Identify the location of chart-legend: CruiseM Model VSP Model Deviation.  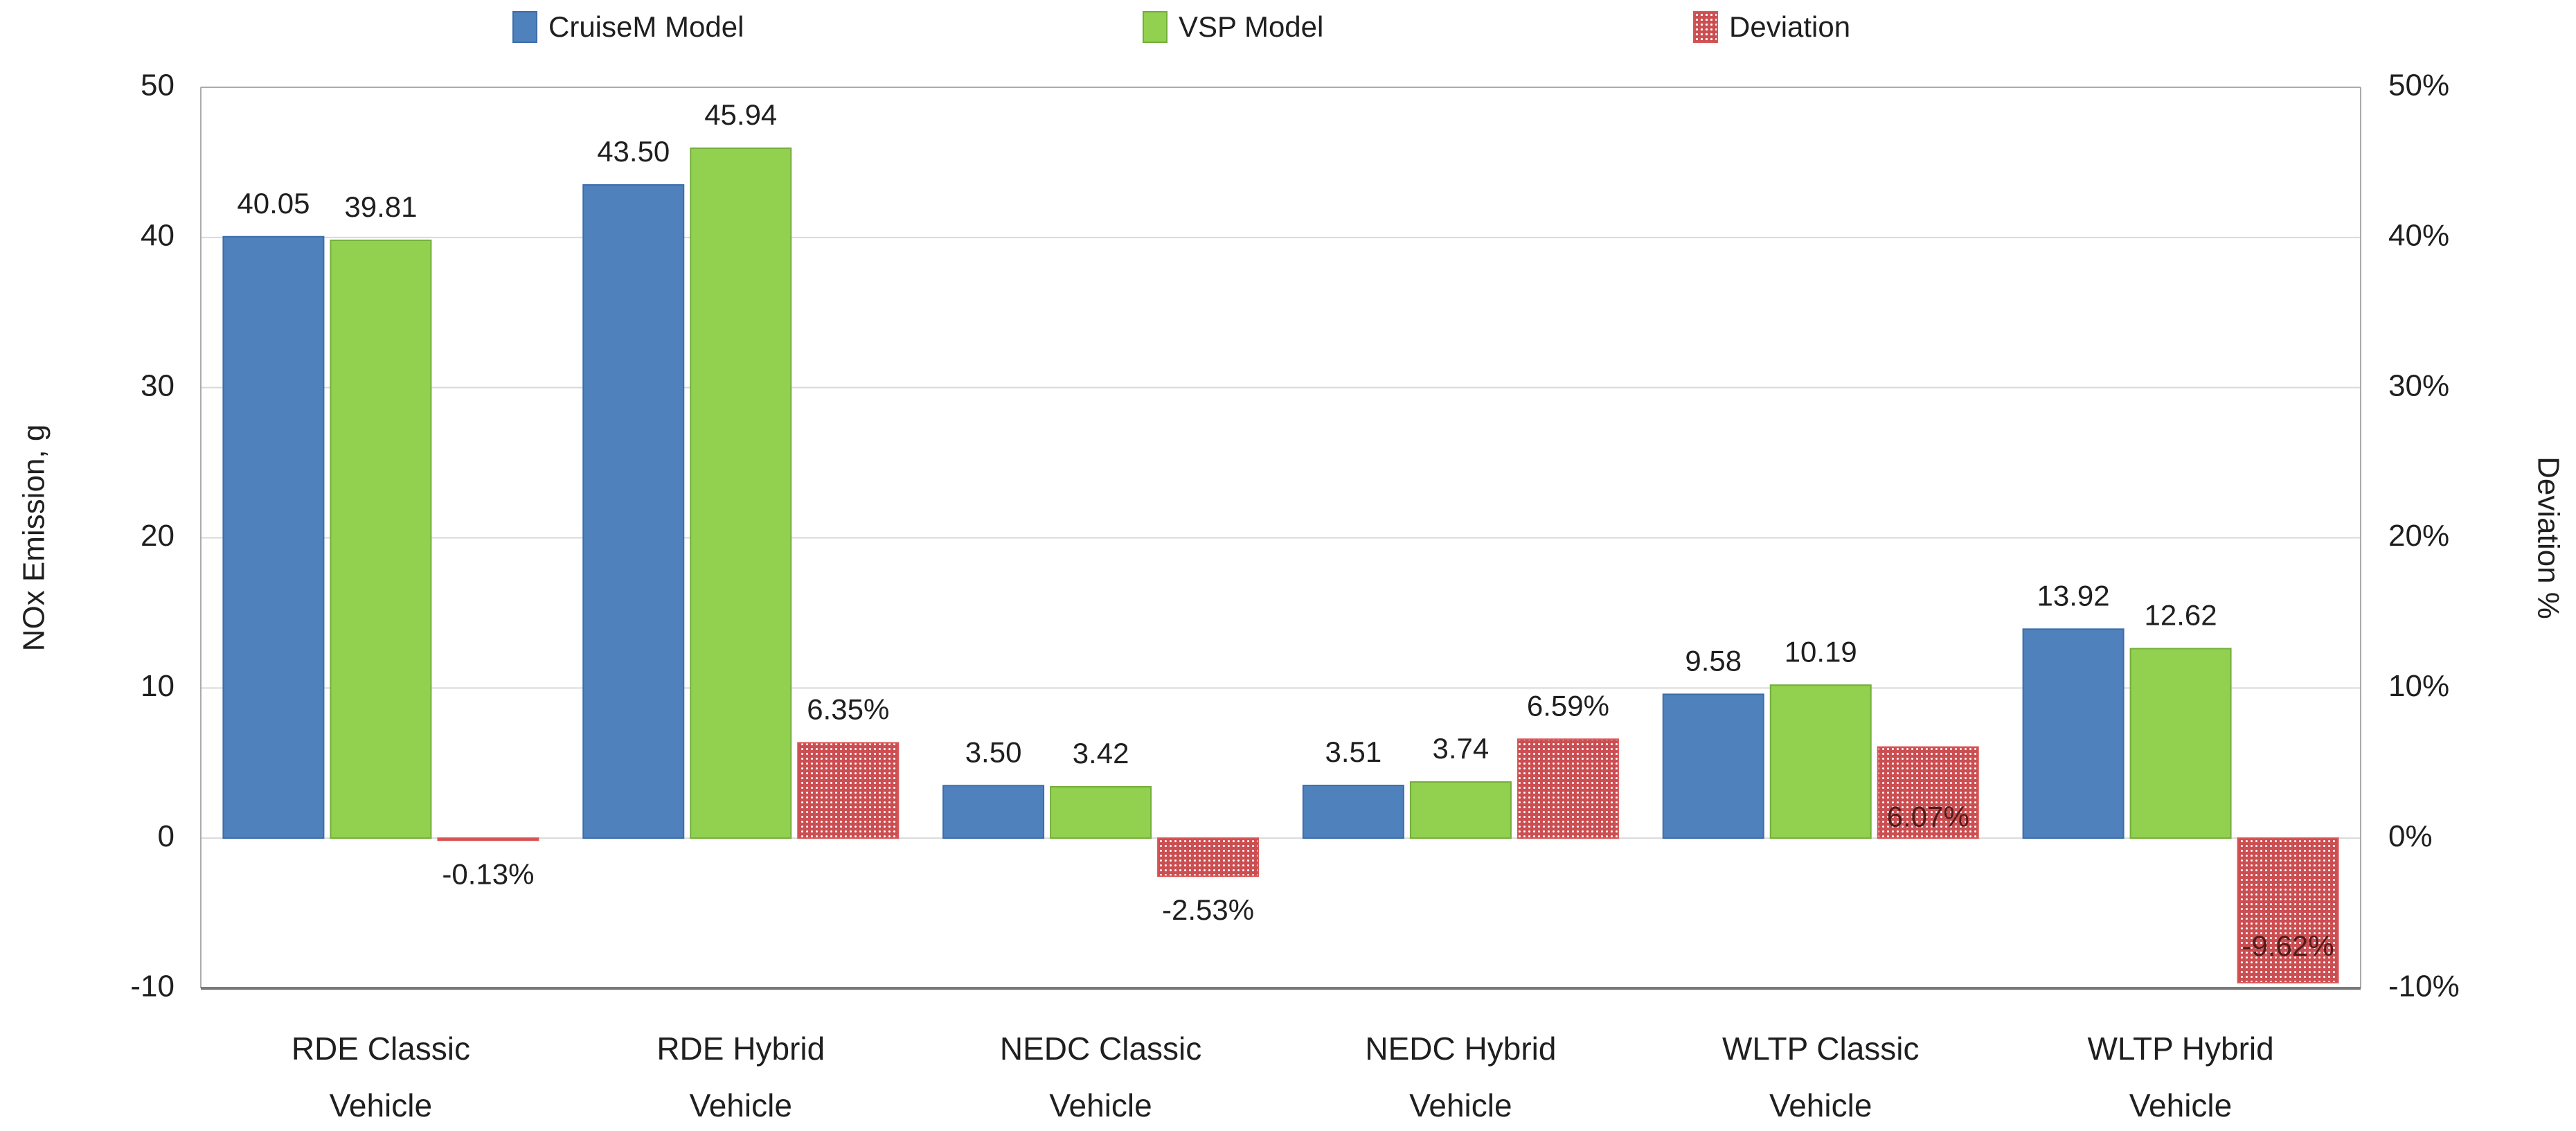
(1288, 31).